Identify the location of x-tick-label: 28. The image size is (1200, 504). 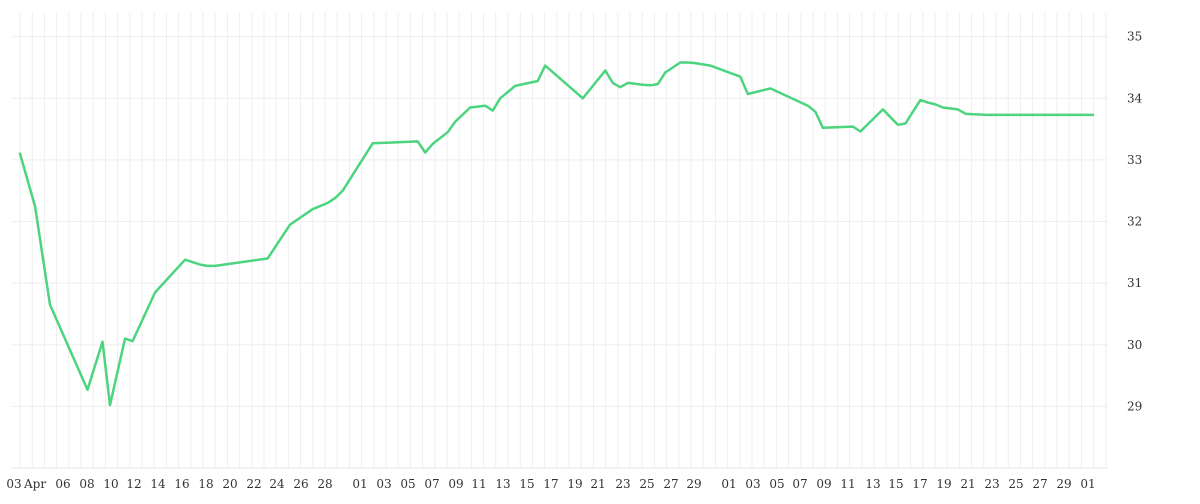
(324, 484).